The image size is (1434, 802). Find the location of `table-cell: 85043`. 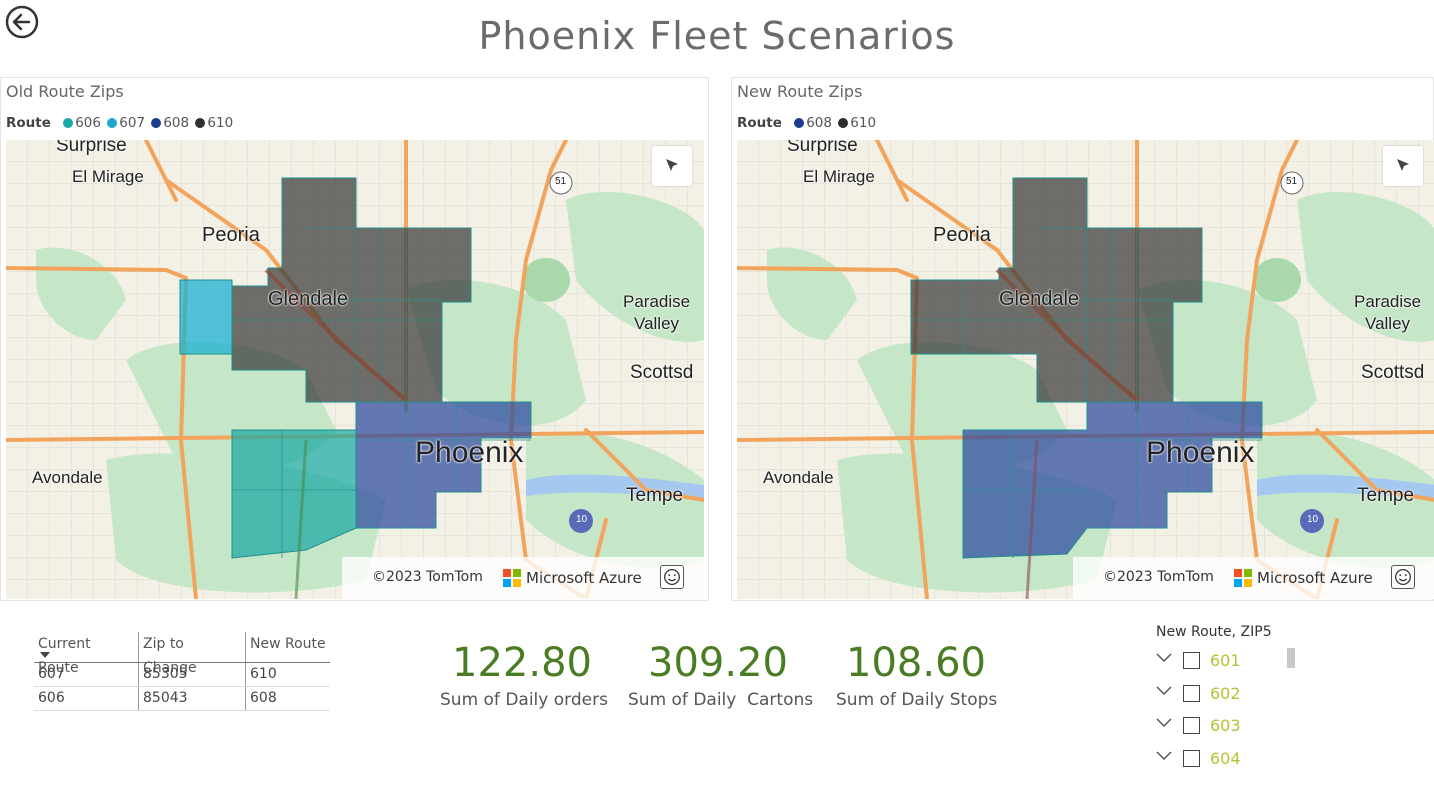

table-cell: 85043 is located at coordinates (191, 698).